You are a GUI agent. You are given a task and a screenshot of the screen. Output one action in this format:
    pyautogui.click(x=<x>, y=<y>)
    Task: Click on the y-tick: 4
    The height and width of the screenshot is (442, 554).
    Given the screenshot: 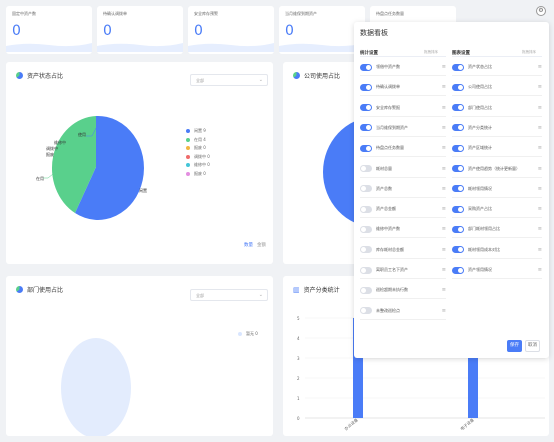 What is the action you would take?
    pyautogui.click(x=298, y=338)
    